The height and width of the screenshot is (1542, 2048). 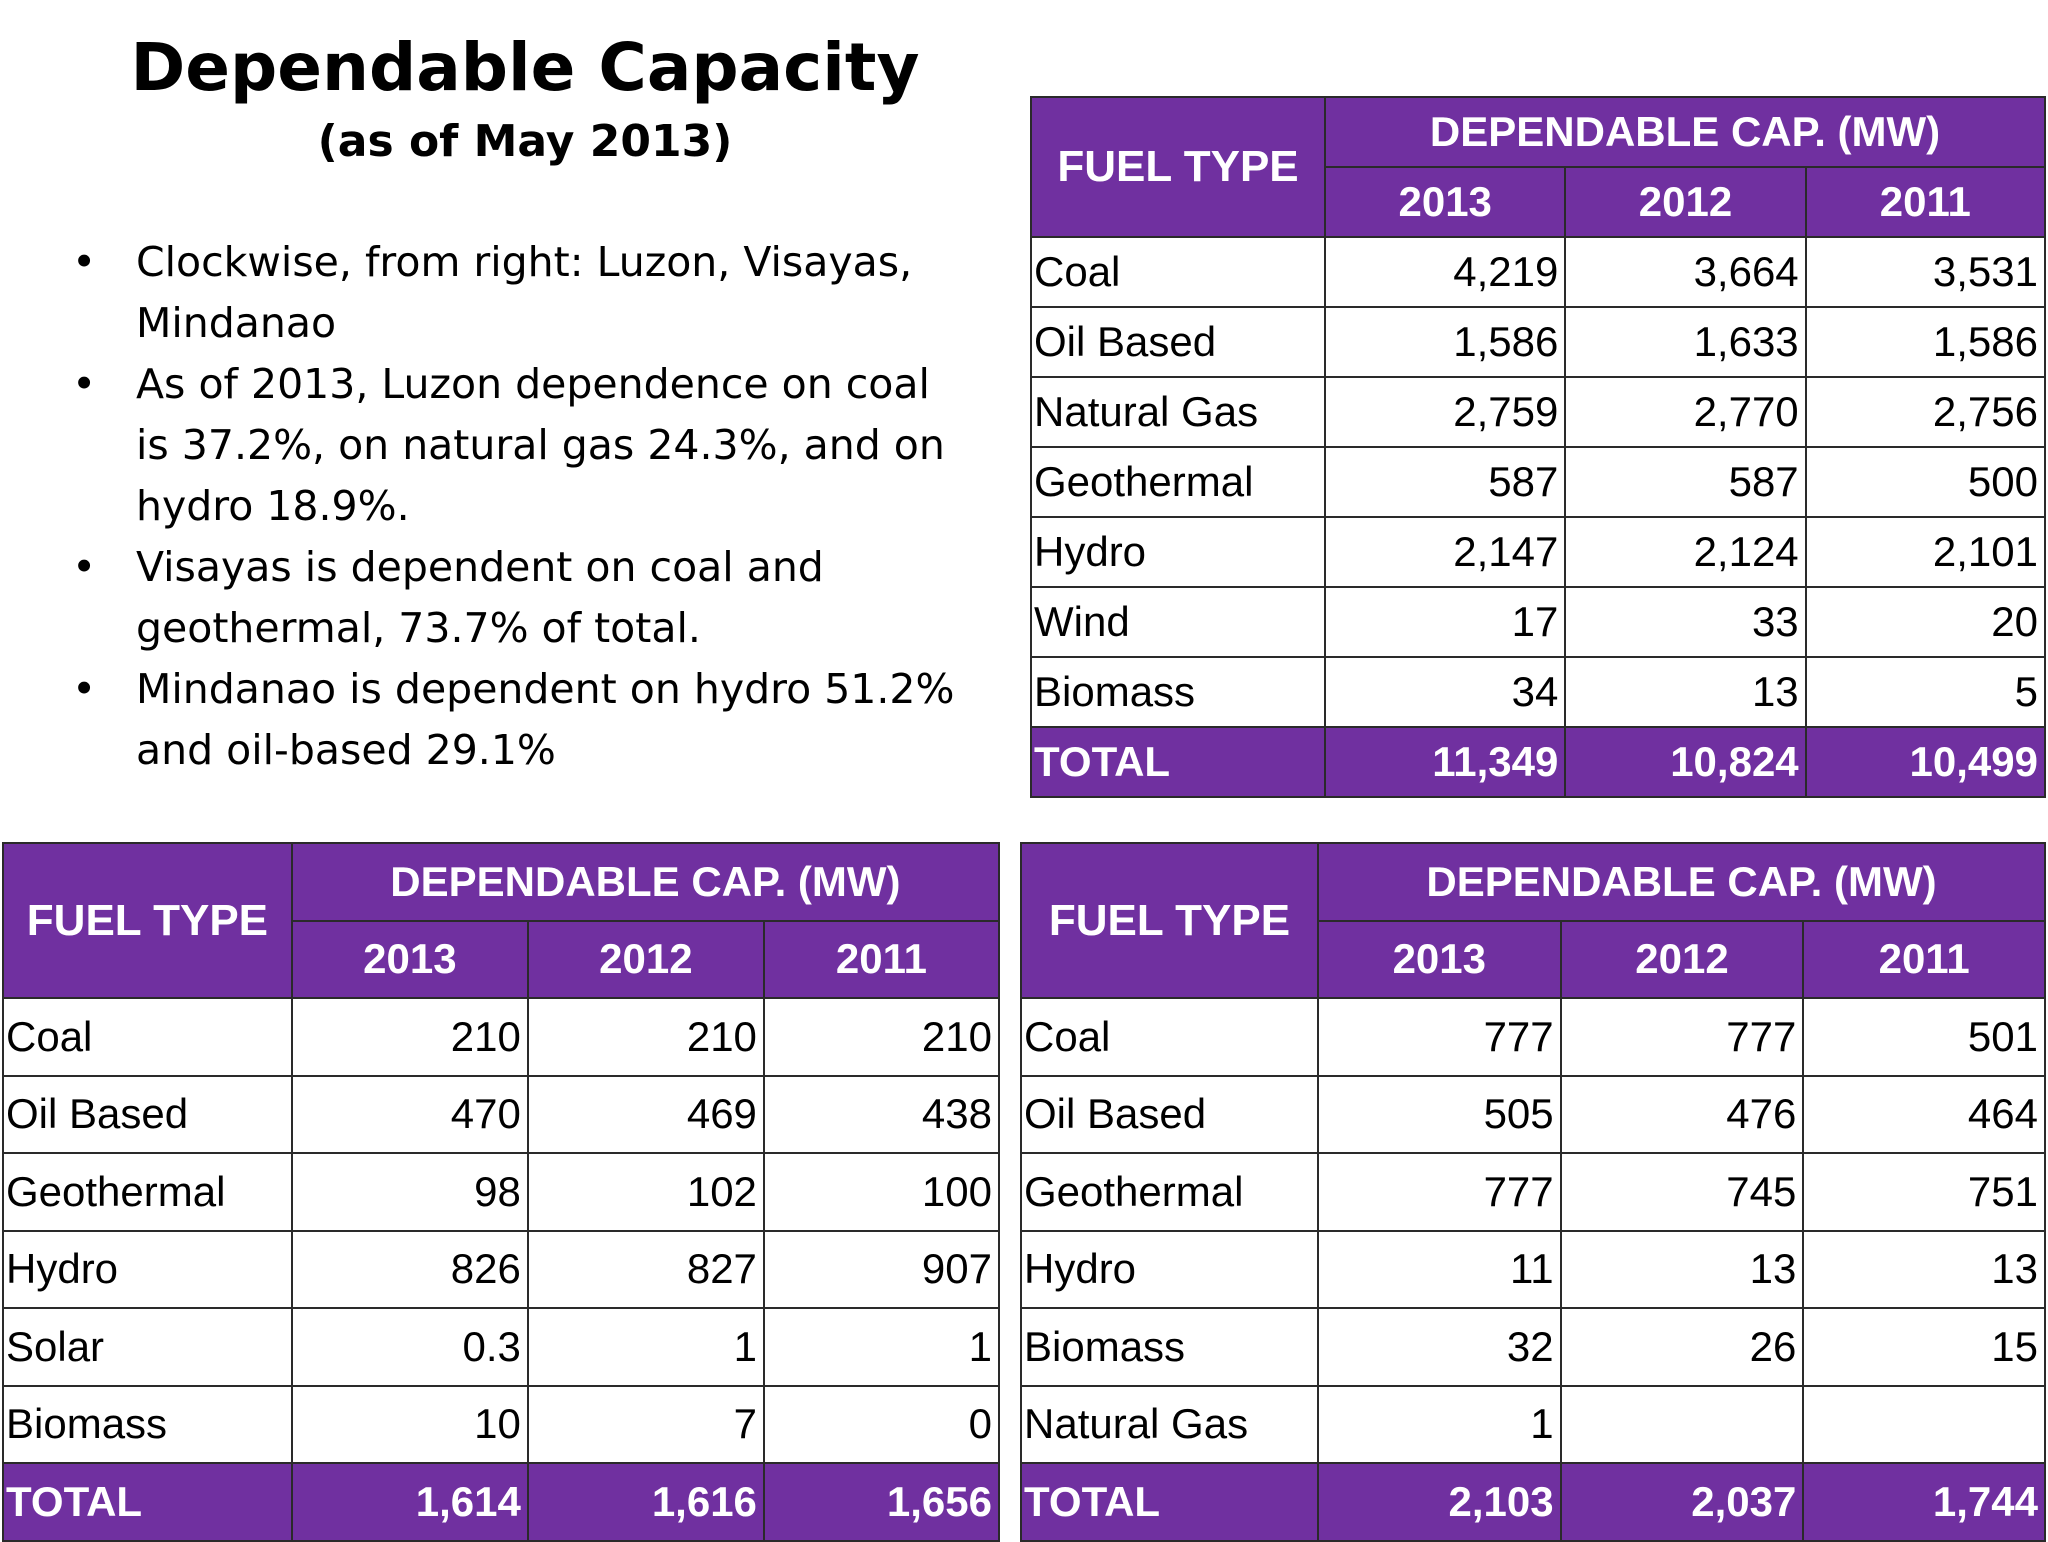 What do you see at coordinates (1682, 1347) in the screenshot?
I see `value-2012: 26` at bounding box center [1682, 1347].